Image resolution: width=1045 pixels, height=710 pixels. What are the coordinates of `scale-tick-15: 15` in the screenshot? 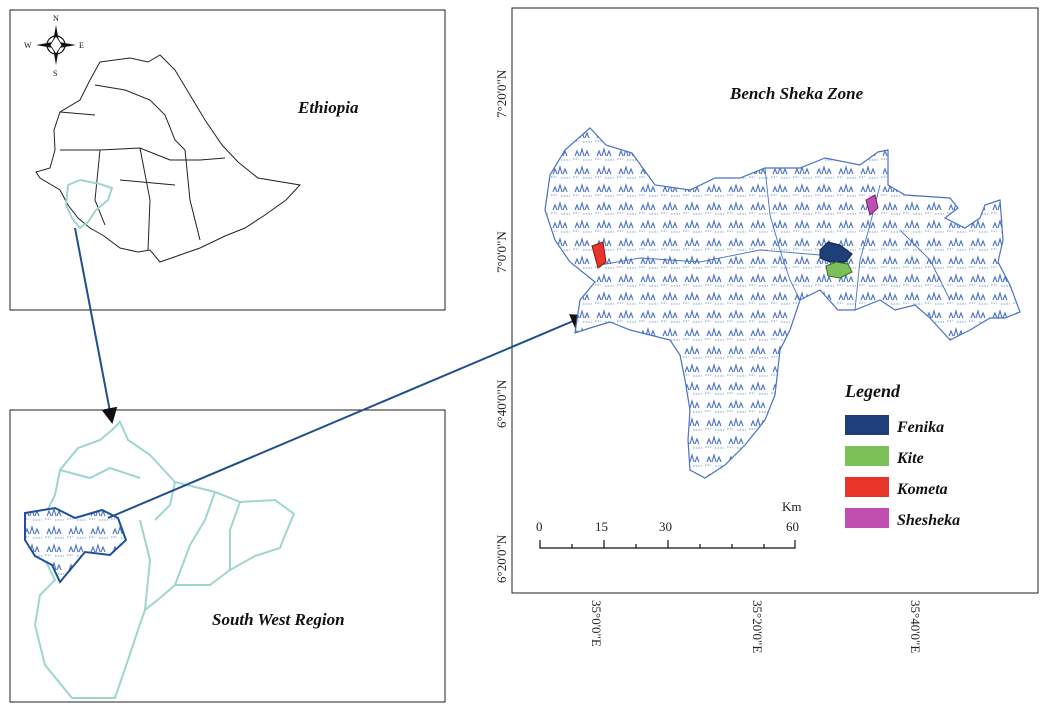 It's located at (601, 526).